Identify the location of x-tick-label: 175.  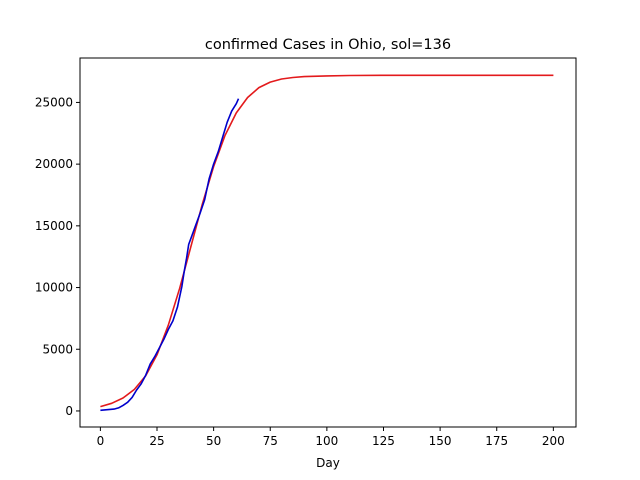
(496, 441).